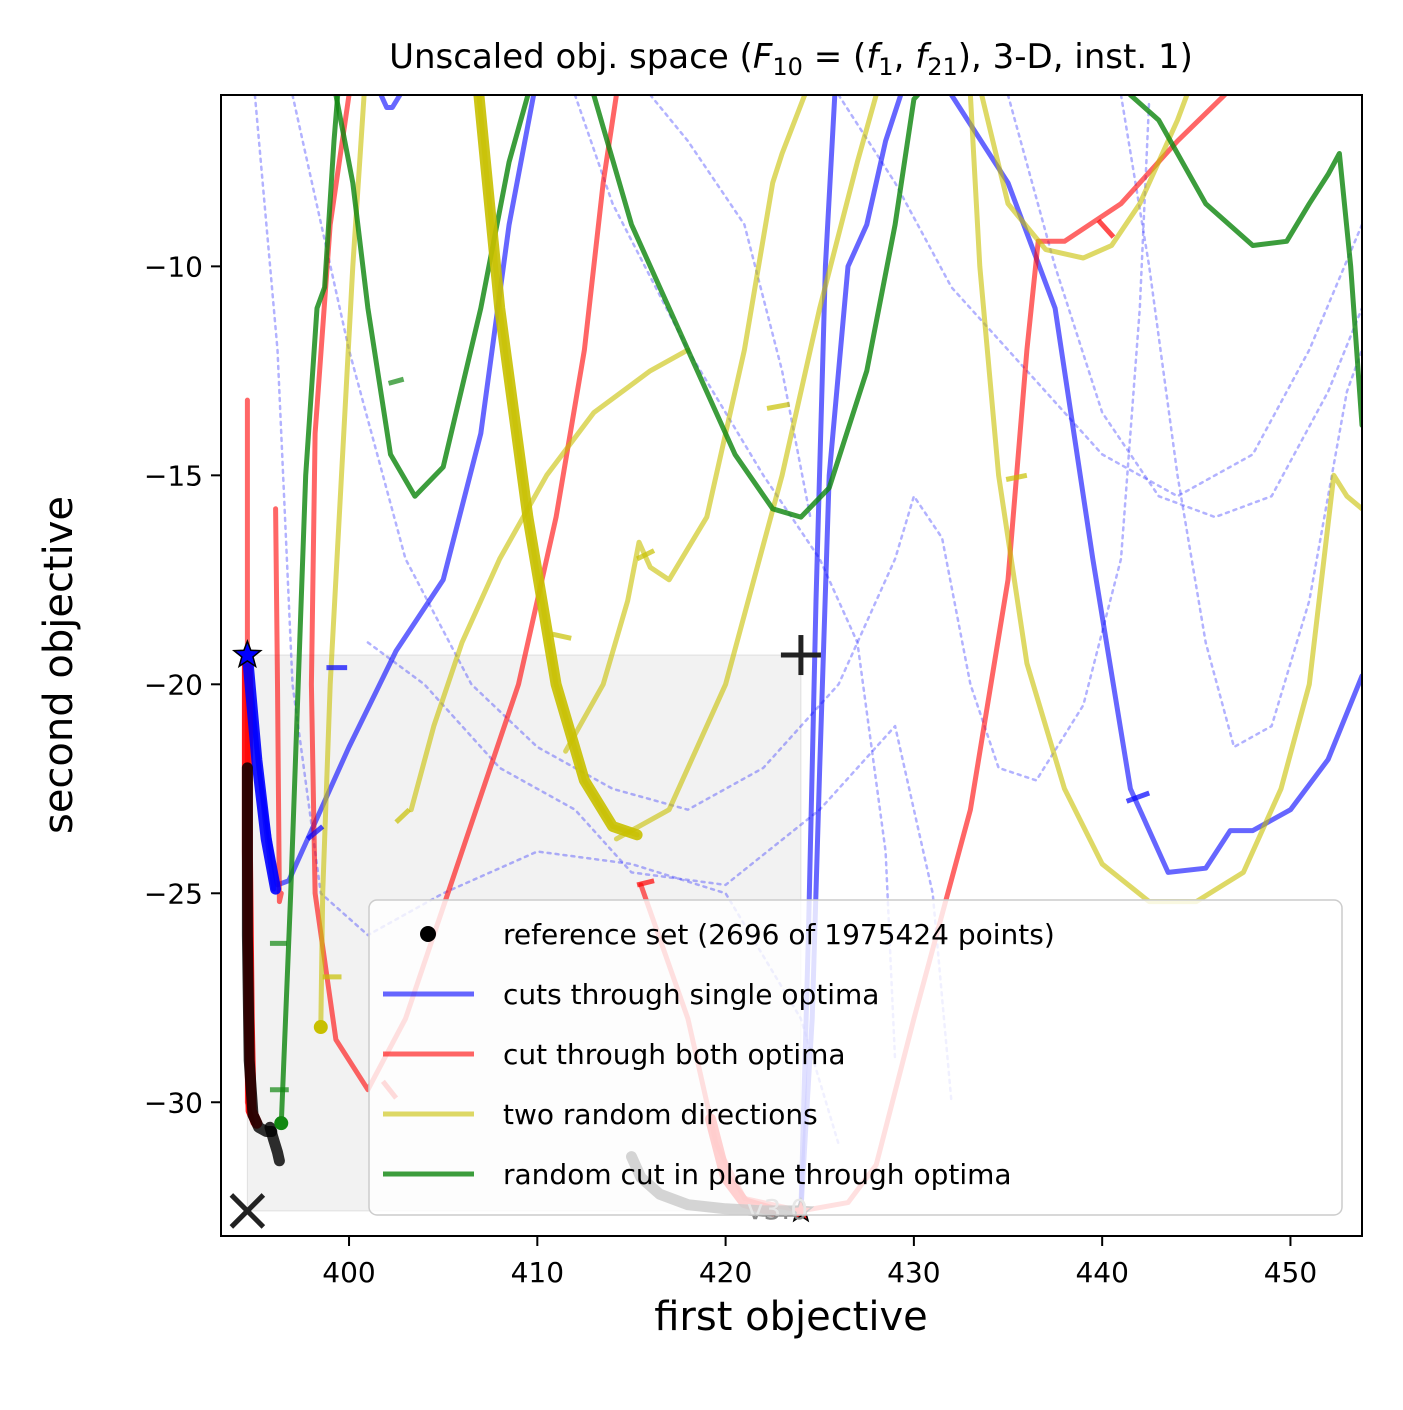  I want to click on legend-label: cut through both optima, so click(674, 1054).